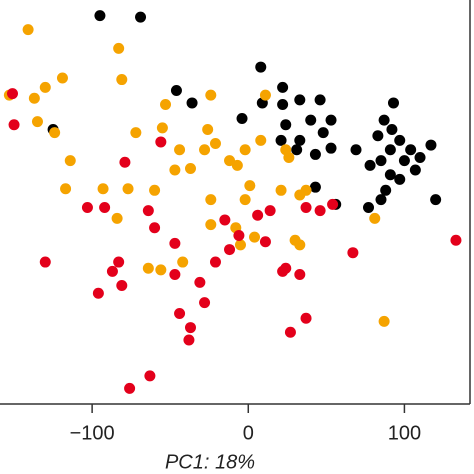  What do you see at coordinates (248, 433) in the screenshot?
I see `x-tick-label: 0` at bounding box center [248, 433].